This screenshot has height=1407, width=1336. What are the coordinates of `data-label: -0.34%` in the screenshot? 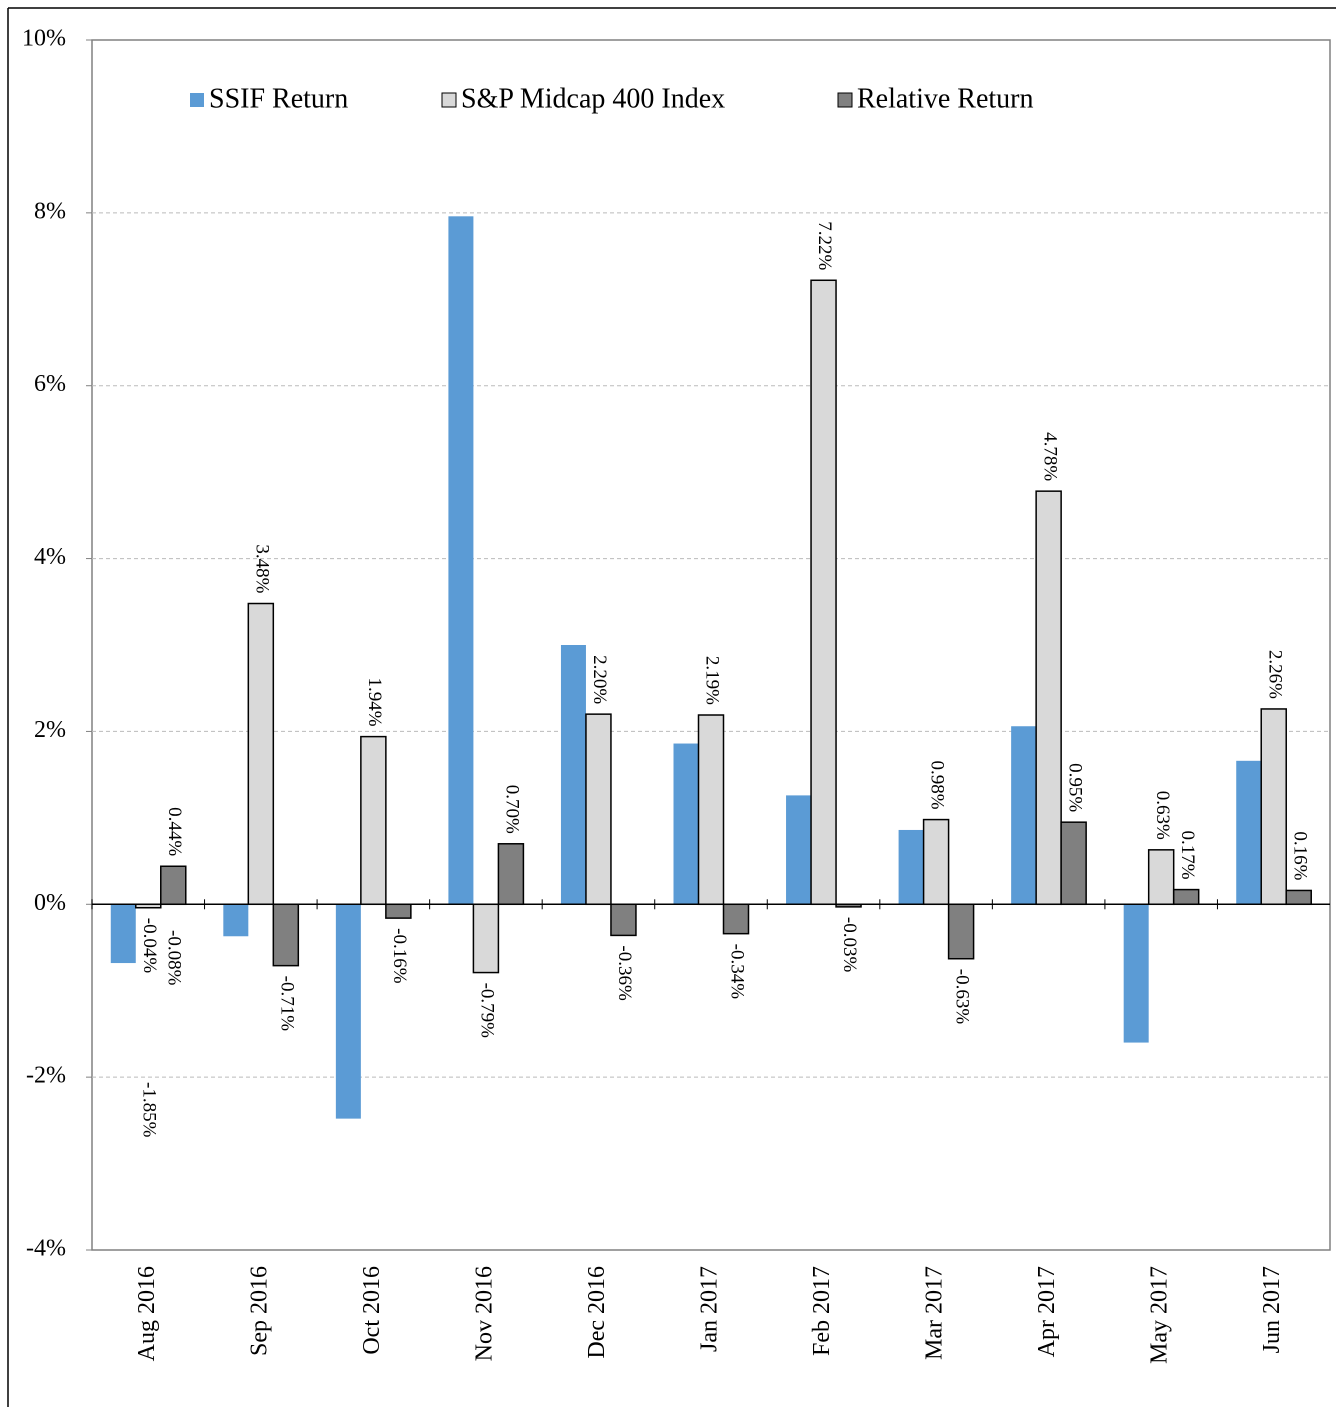 It's located at (737, 972).